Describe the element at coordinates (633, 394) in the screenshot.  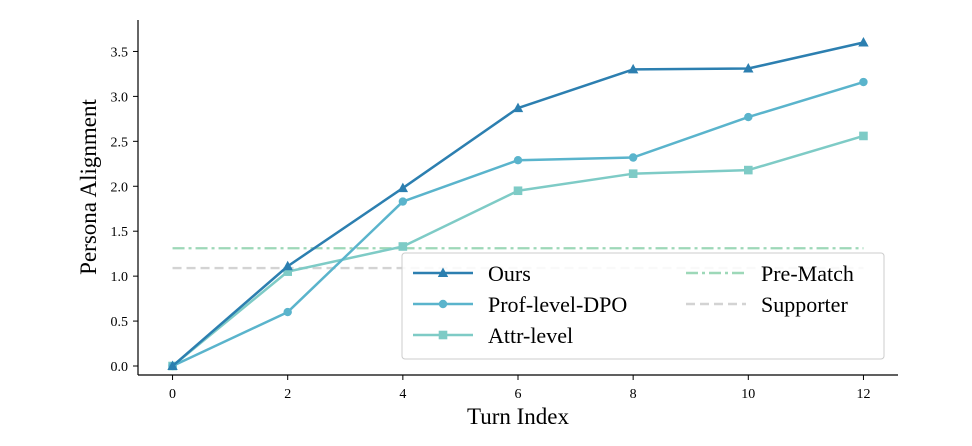
I see `x-tick-label: 8` at that location.